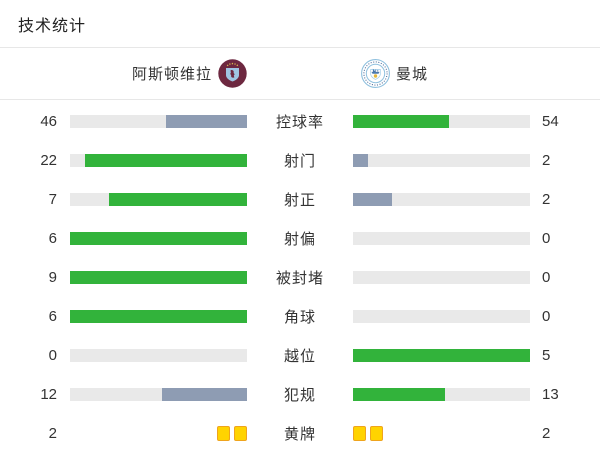 The image size is (600, 459). Describe the element at coordinates (441, 433) in the screenshot. I see `away-yellow-cards` at that location.